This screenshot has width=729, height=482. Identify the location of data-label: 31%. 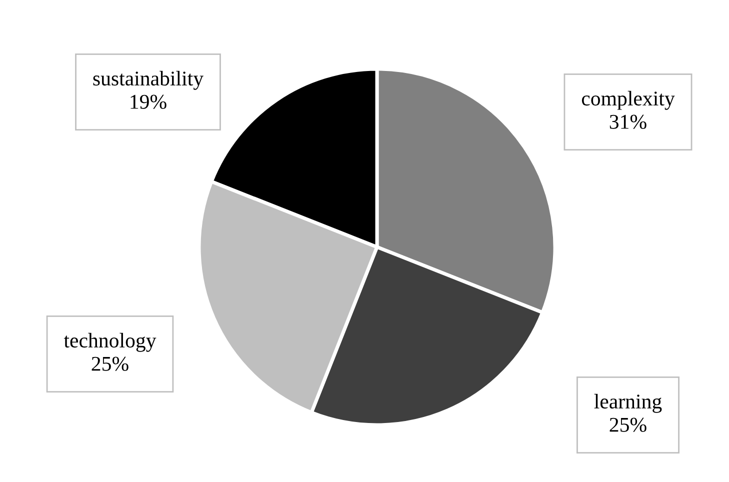
(628, 121).